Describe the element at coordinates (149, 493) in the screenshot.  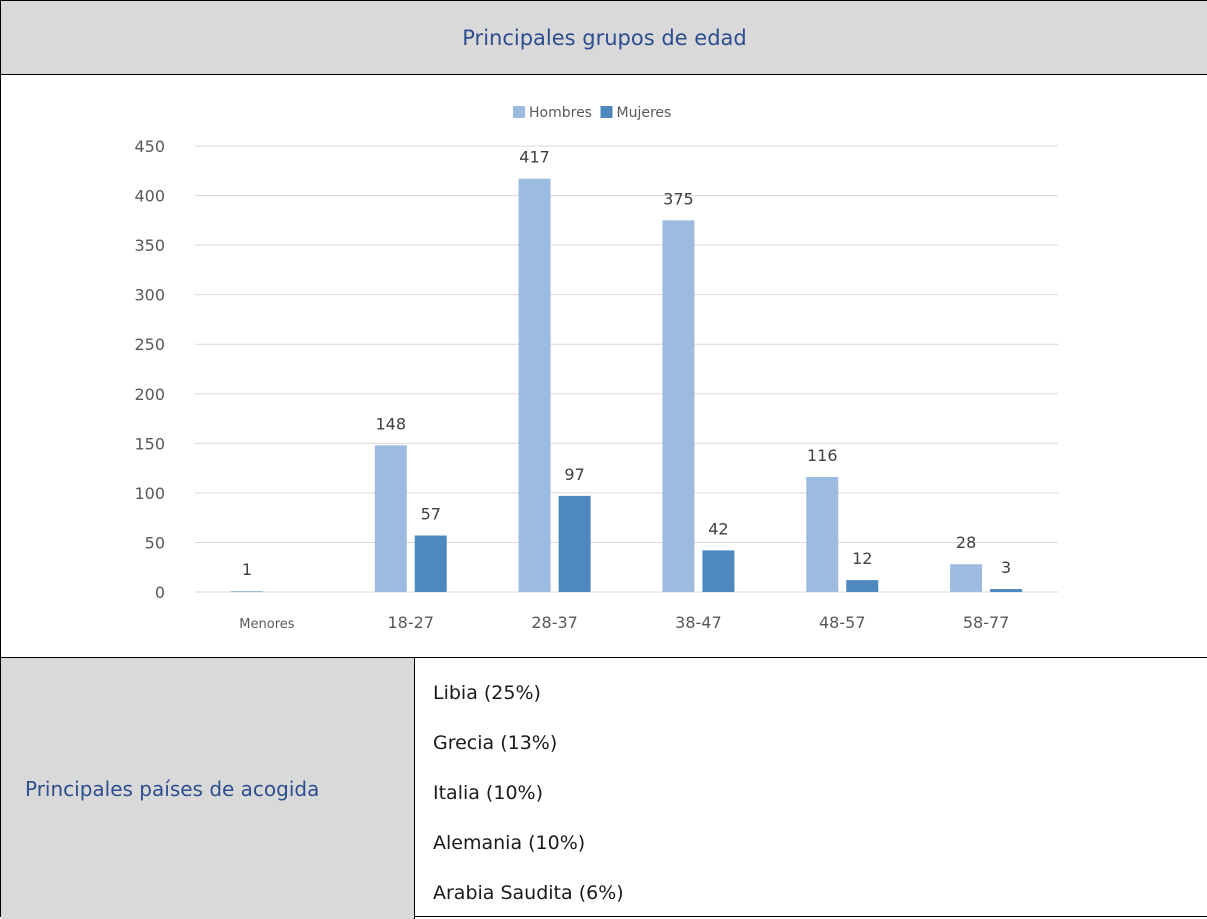
I see `y-tick-label: 100` at that location.